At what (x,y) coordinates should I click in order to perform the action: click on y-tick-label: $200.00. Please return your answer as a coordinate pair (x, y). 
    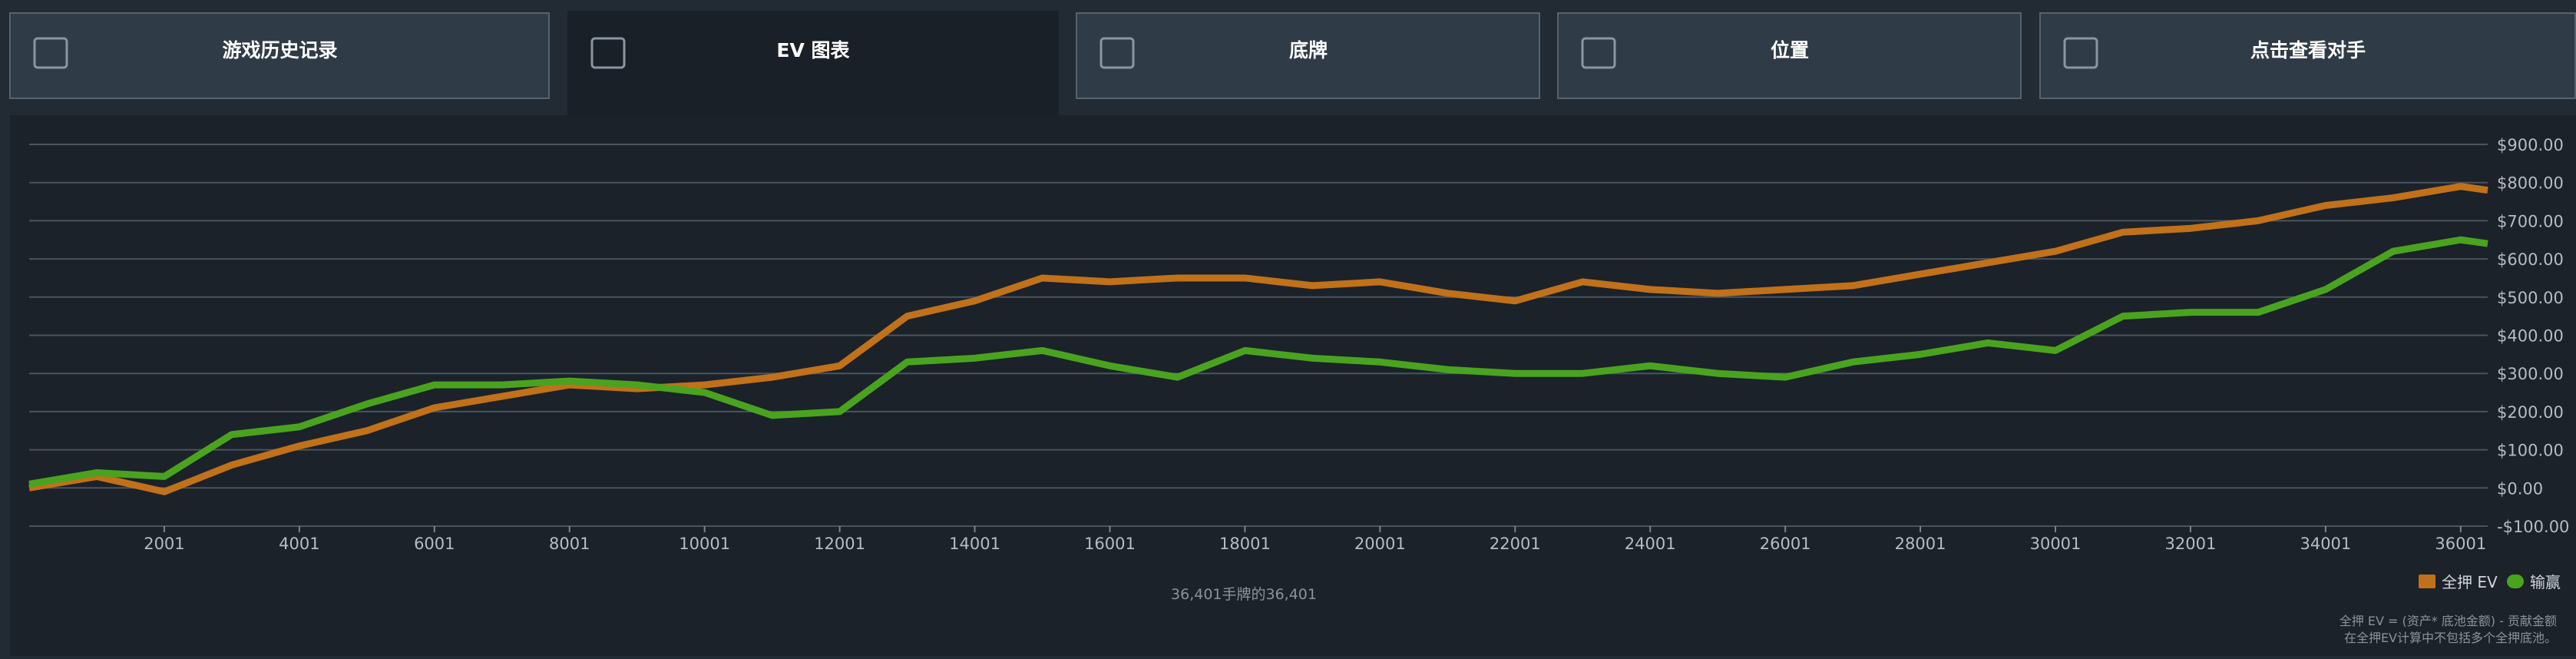
    Looking at the image, I should click on (2530, 413).